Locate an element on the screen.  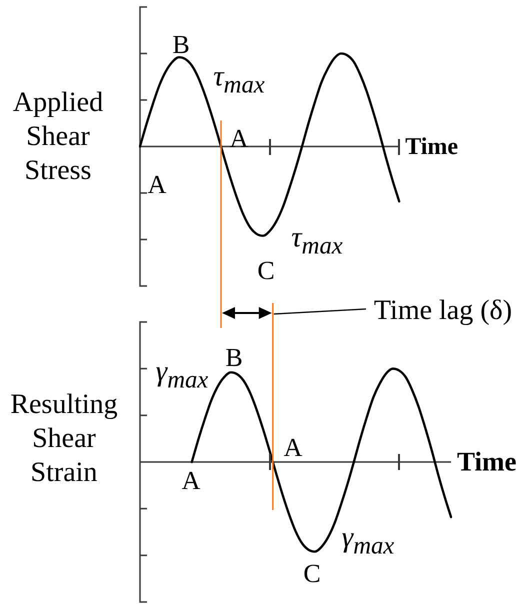
text: Time lag (δ) is located at coordinates (443, 310).